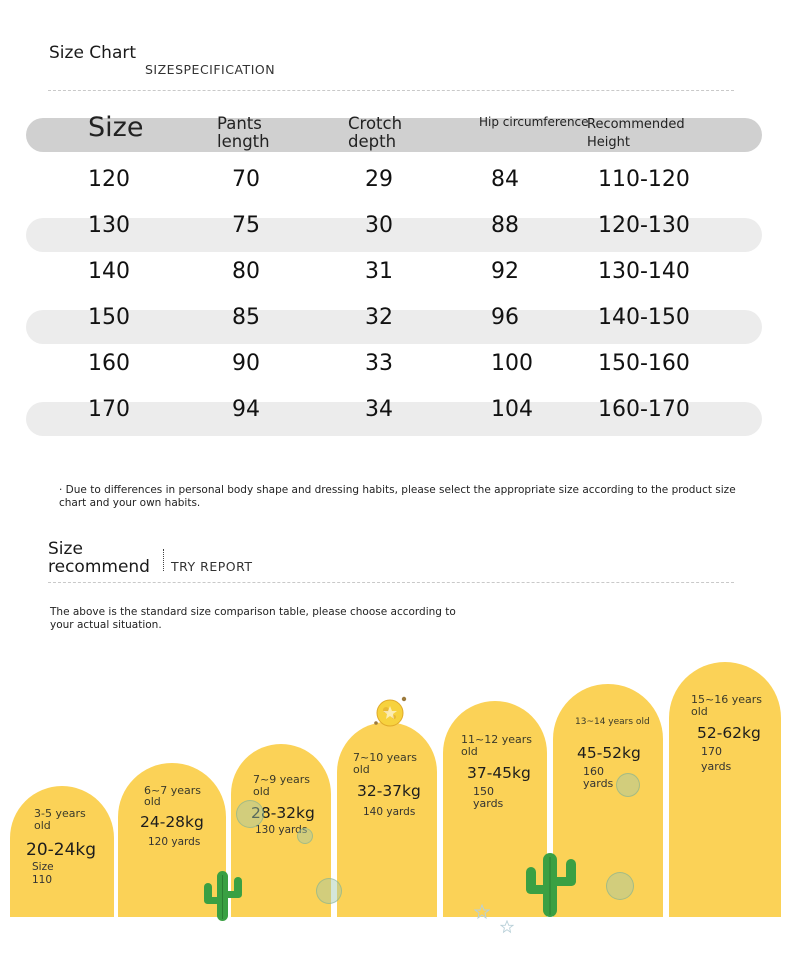  Describe the element at coordinates (636, 124) in the screenshot. I see `header-recommended-line1: Recommended` at that location.